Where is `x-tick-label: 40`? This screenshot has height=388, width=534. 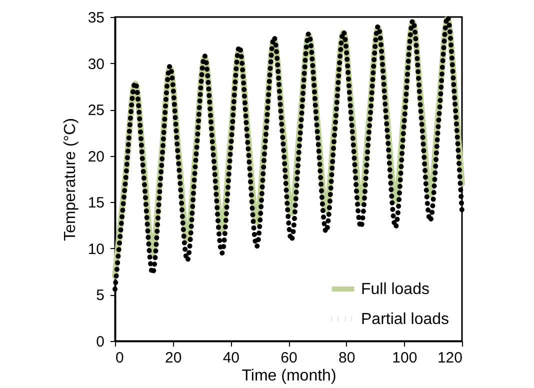
x-tick-label: 40 is located at coordinates (231, 358).